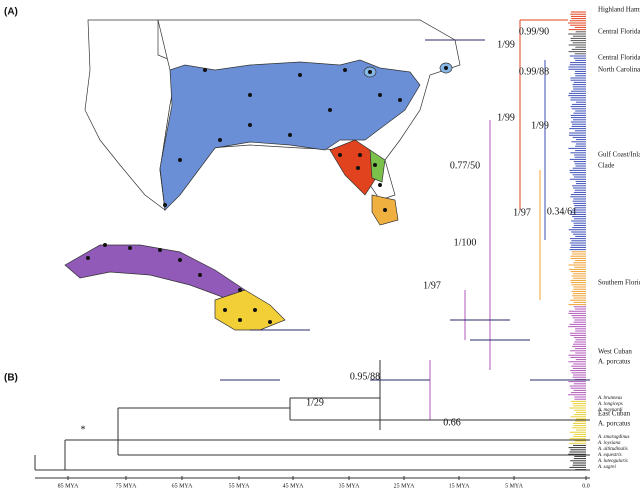 The height and width of the screenshot is (492, 640). What do you see at coordinates (465, 242) in the screenshot?
I see `support-value: 1/100` at bounding box center [465, 242].